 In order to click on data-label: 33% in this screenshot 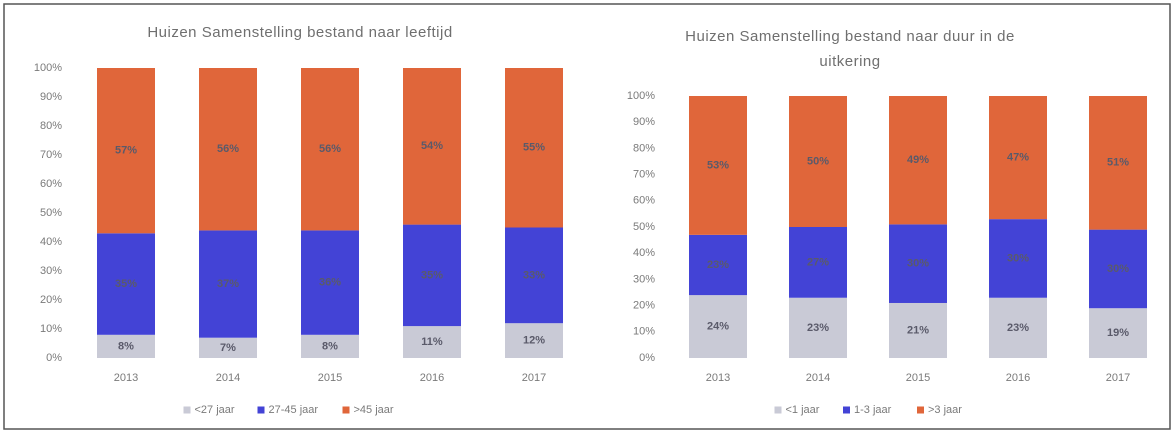, I will do `click(534, 275)`.